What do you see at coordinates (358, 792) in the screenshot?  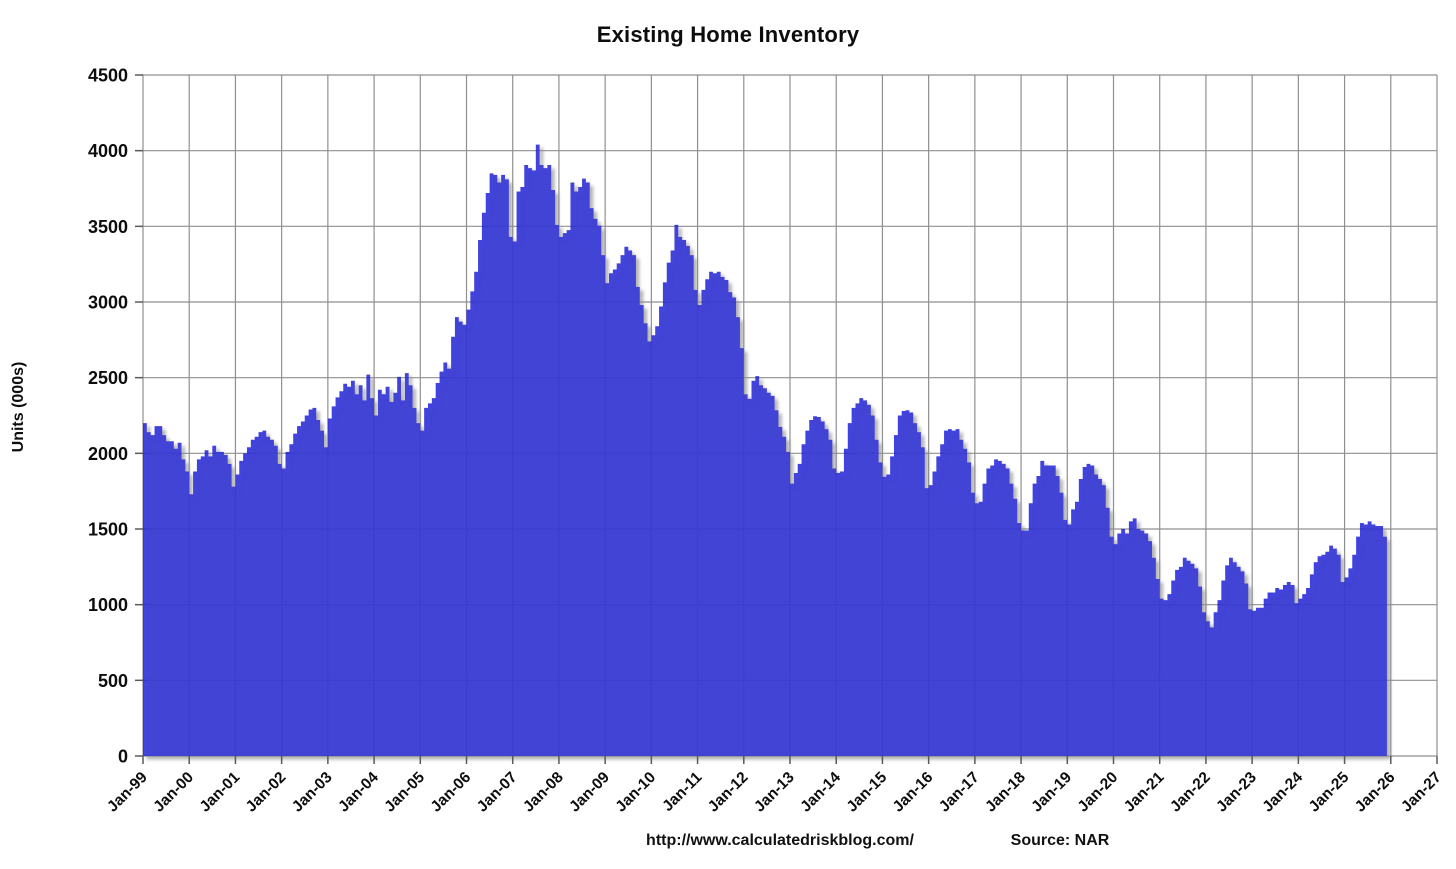 I see `x-tick-label: Jan-04` at bounding box center [358, 792].